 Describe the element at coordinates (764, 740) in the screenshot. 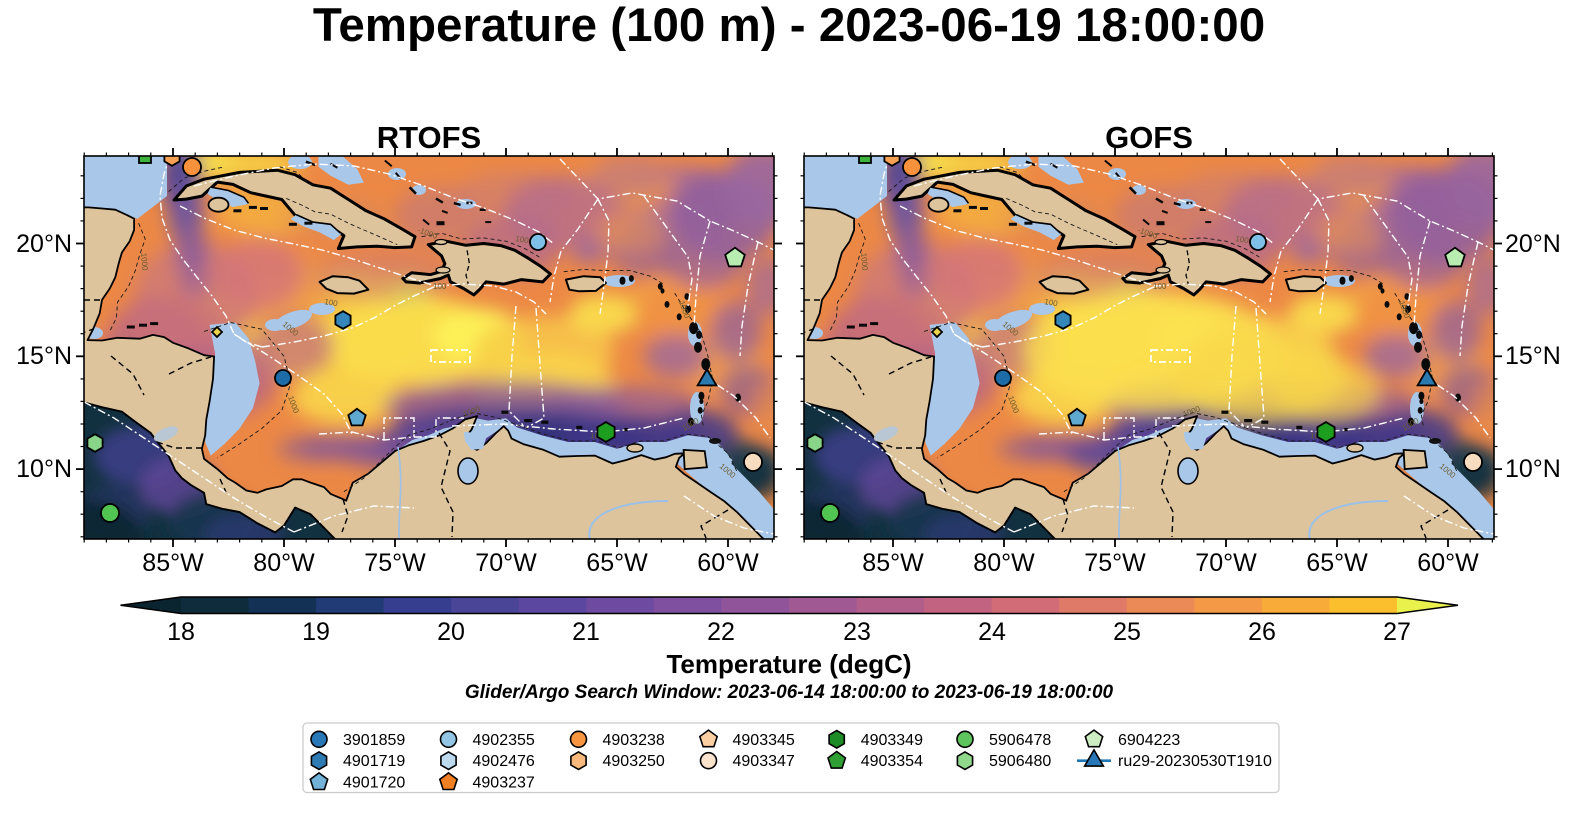

I see `svg-text: 4903345` at that location.